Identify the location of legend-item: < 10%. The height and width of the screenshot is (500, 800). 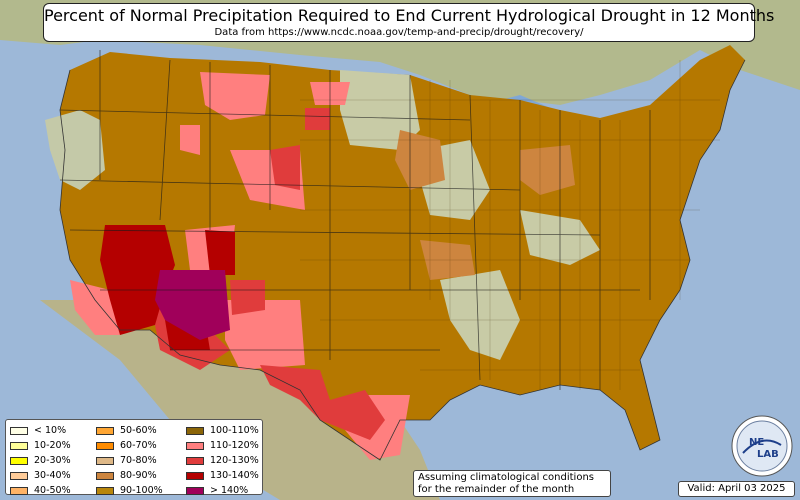
(40, 430).